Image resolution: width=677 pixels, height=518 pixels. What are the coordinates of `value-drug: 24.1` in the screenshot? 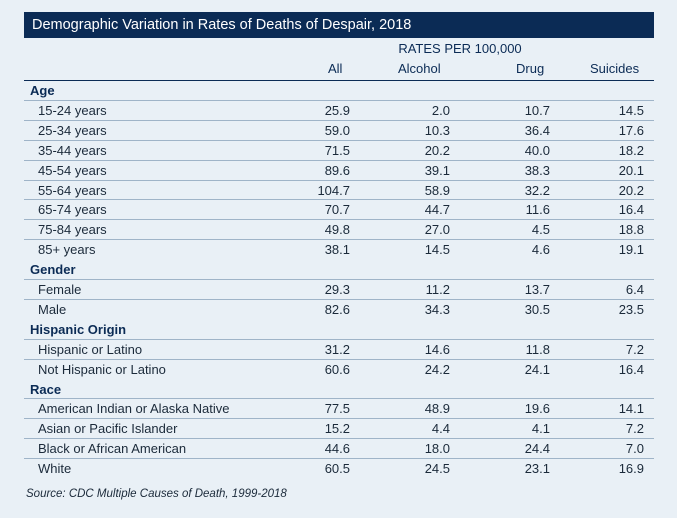 It's located at (537, 369).